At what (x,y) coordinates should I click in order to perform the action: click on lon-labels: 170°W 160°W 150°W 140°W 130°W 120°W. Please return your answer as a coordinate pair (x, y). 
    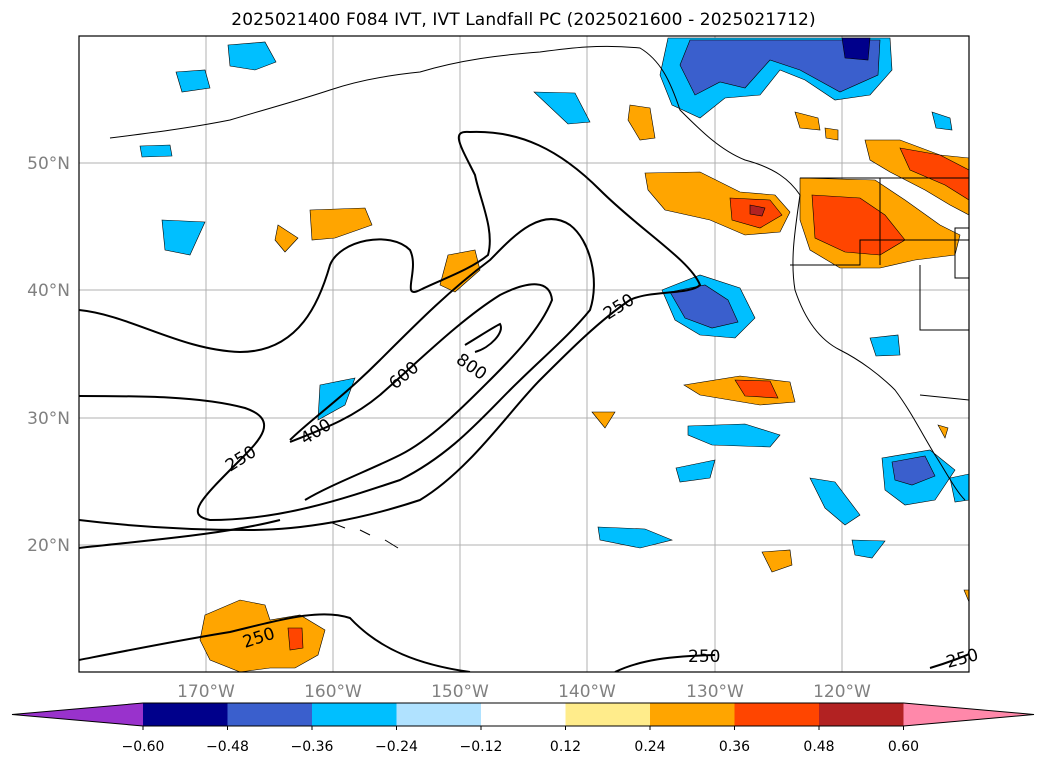
    Looking at the image, I should click on (524, 692).